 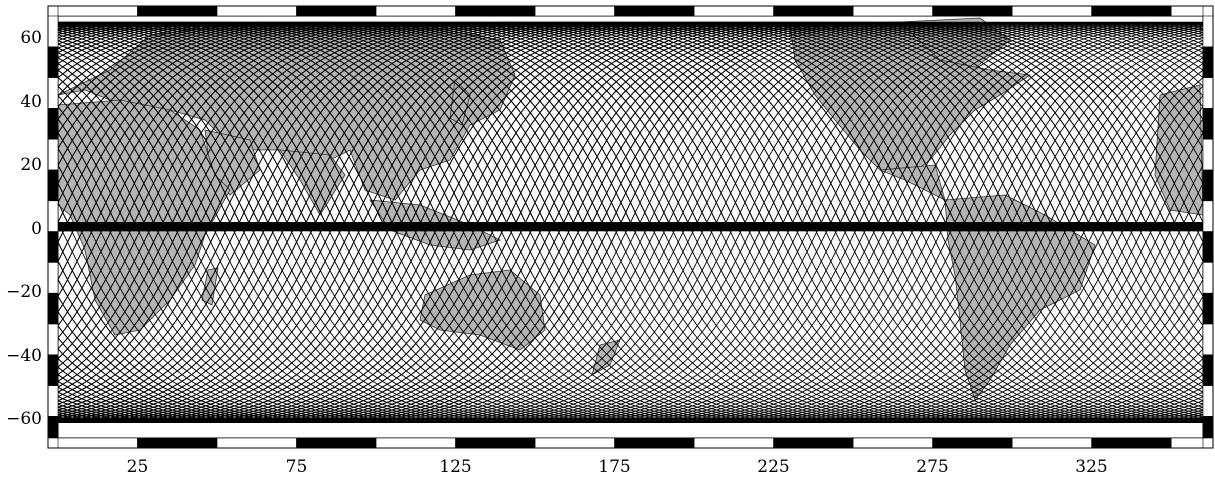 What do you see at coordinates (24, 419) in the screenshot?
I see `y-tick-label: −60` at bounding box center [24, 419].